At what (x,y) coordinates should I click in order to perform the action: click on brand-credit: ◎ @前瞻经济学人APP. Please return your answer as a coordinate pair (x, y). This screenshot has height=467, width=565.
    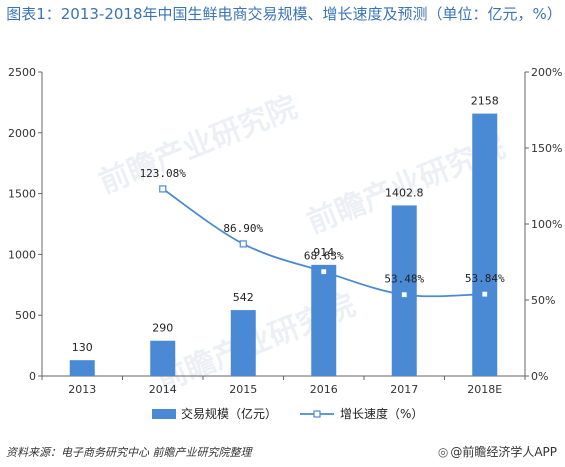
    Looking at the image, I should click on (497, 451).